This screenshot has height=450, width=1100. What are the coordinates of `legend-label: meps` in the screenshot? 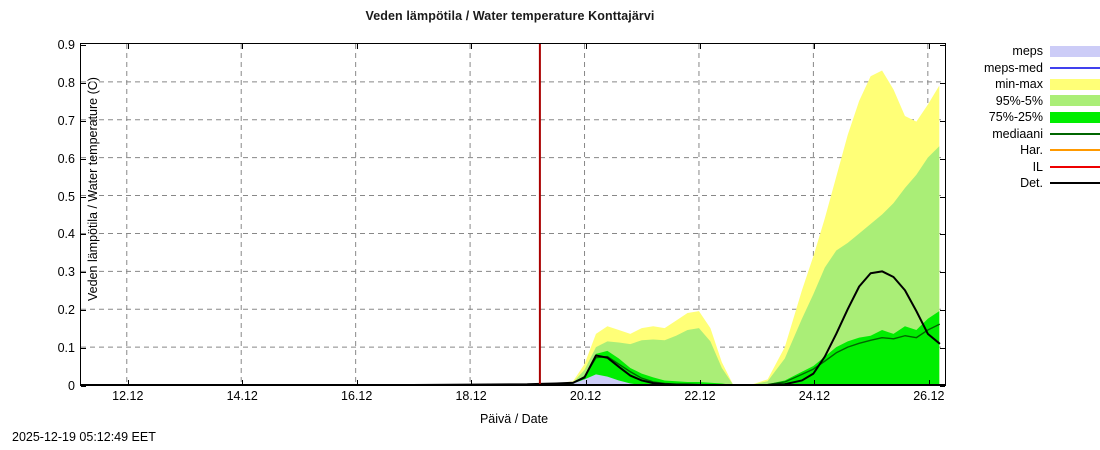 It's located at (1027, 51).